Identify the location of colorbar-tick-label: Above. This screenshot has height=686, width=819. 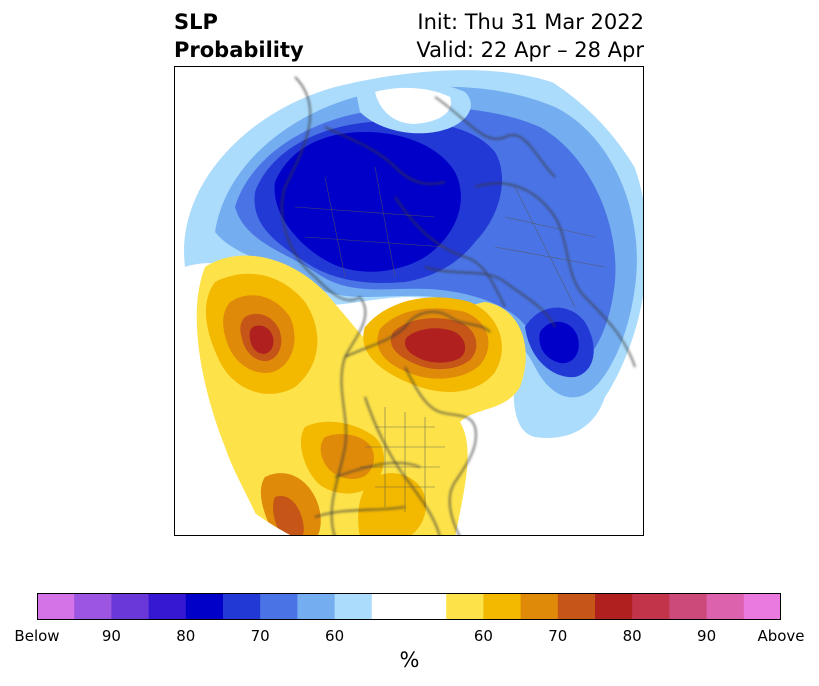
(781, 636).